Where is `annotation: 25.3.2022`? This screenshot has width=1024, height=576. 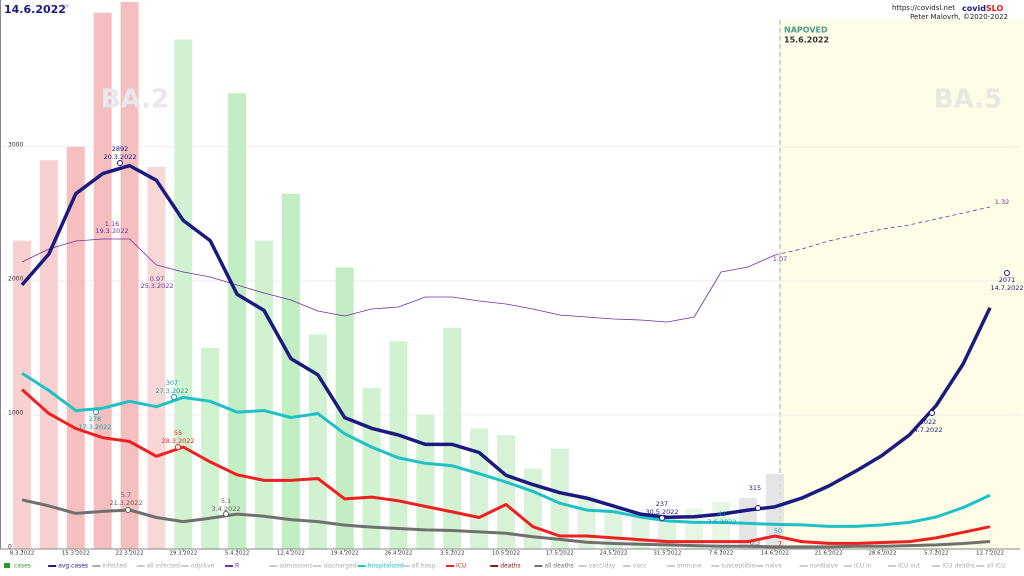 annotation: 25.3.2022 is located at coordinates (156, 286).